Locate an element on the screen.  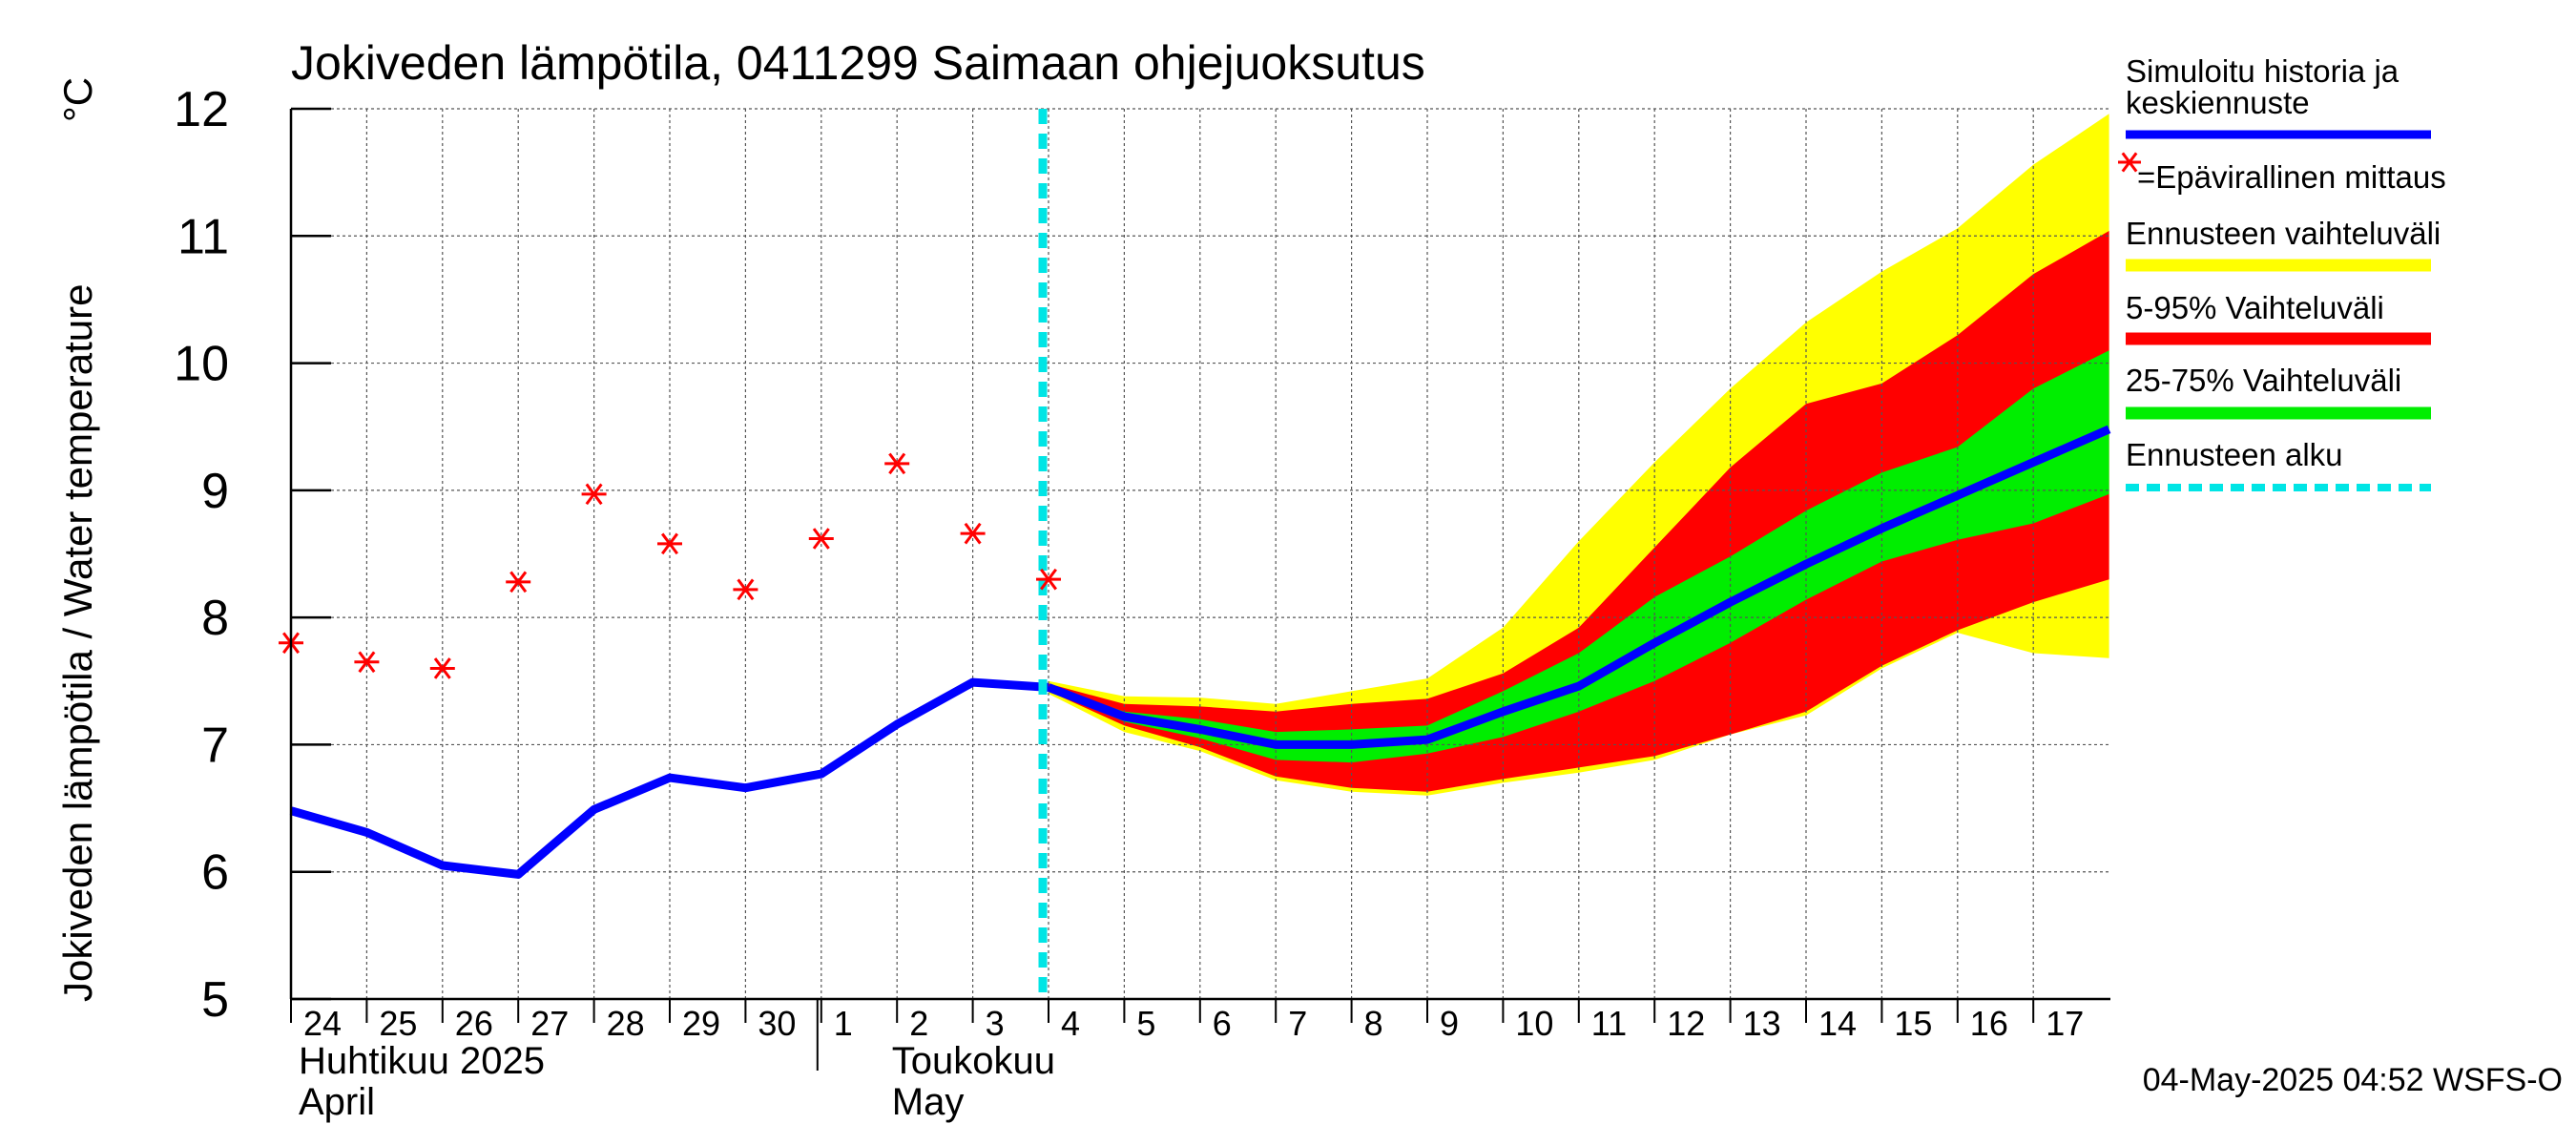
x-tick-label: 10 is located at coordinates (1534, 1023).